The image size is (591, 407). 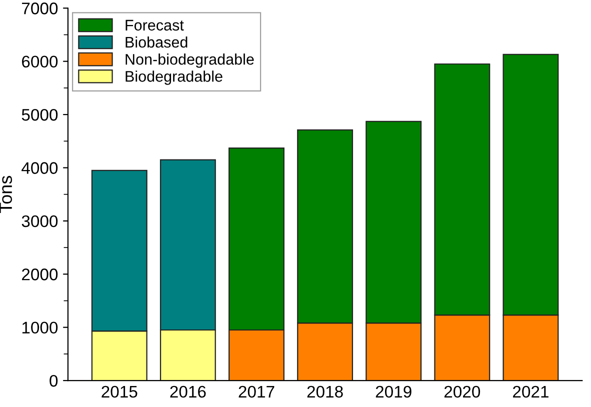 What do you see at coordinates (325, 392) in the screenshot?
I see `x-tick-label: 2018` at bounding box center [325, 392].